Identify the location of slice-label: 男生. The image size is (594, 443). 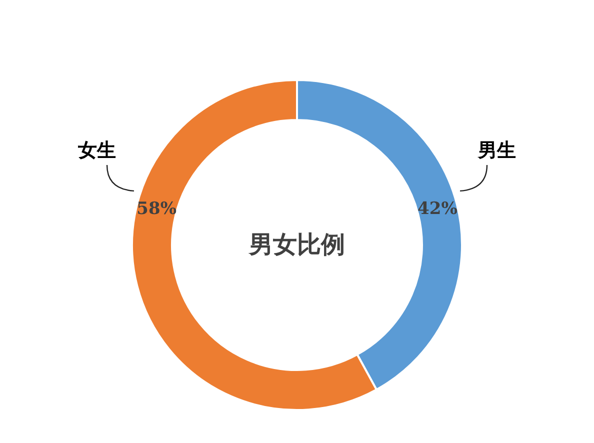
(496, 150).